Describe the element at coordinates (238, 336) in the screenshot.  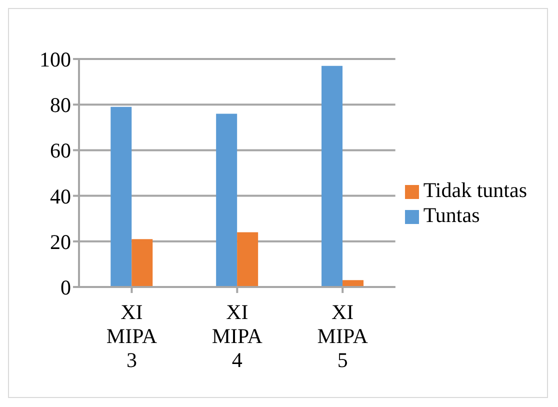
I see `x-tick-label: XI MIPA 4` at that location.